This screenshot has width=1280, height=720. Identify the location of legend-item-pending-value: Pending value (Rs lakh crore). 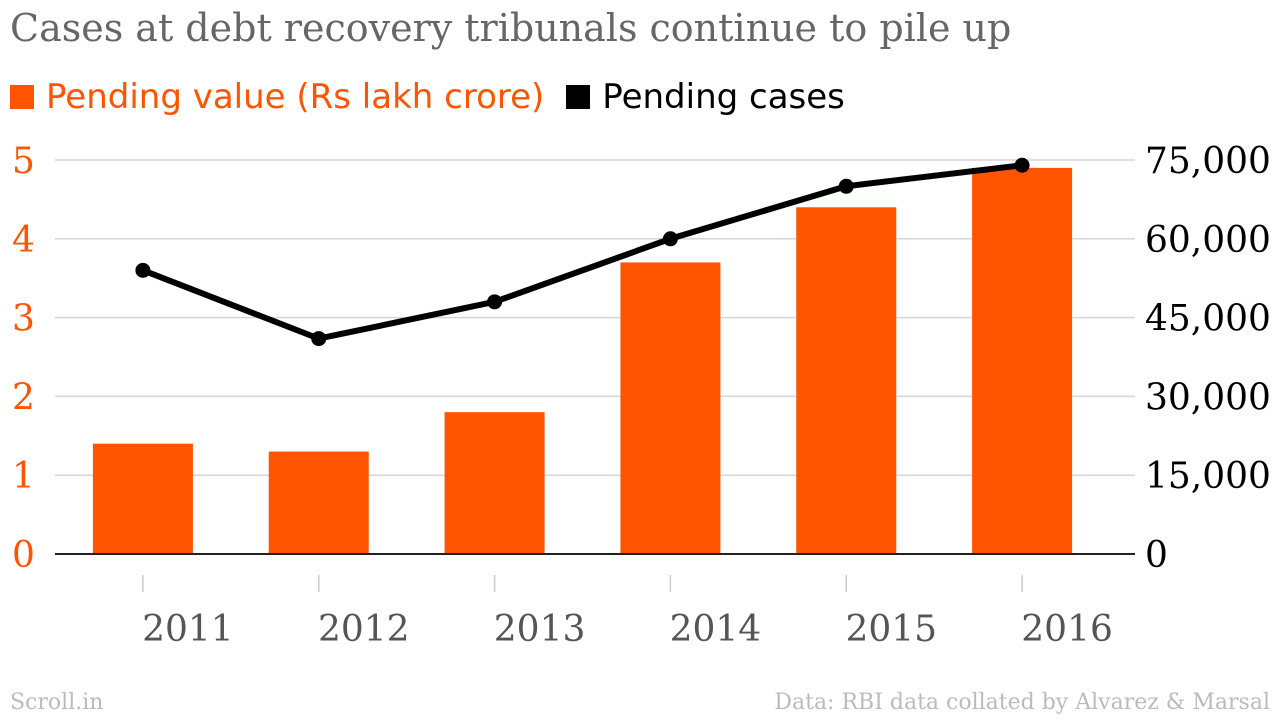
(277, 97).